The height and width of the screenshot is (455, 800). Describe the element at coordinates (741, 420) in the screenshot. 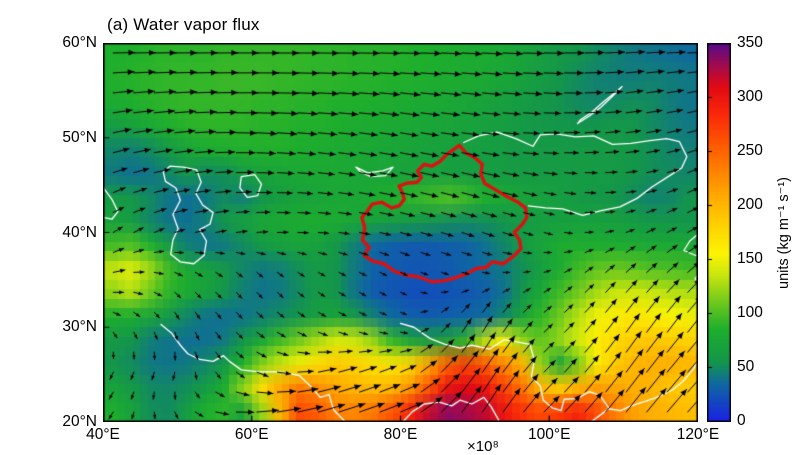

I see `colorbar-tick-label: 0` at that location.